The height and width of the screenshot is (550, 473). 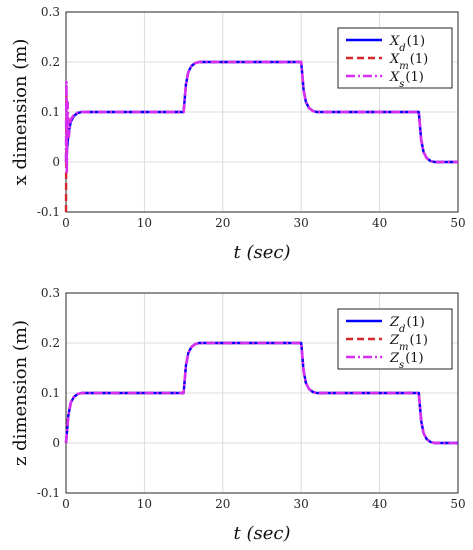 I want to click on legend-entry: Xd(1), so click(x=407, y=44).